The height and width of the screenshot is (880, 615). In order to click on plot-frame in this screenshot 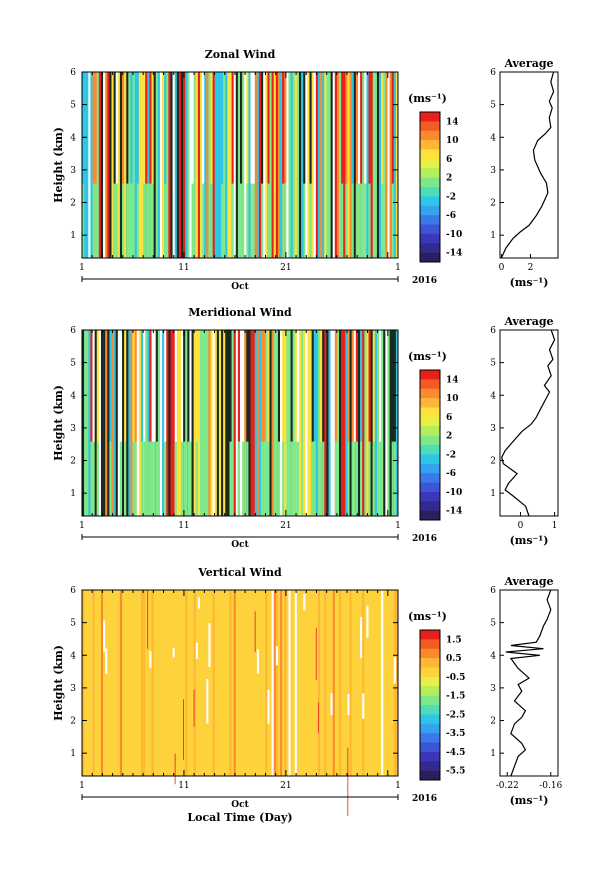, I will do `click(240, 423)`.